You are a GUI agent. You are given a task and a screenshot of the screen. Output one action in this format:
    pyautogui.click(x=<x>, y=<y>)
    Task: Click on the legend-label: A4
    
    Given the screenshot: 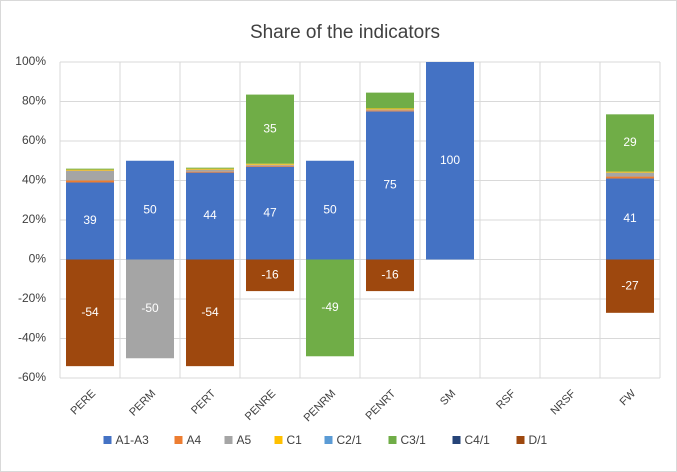 What is the action you would take?
    pyautogui.click(x=194, y=440)
    